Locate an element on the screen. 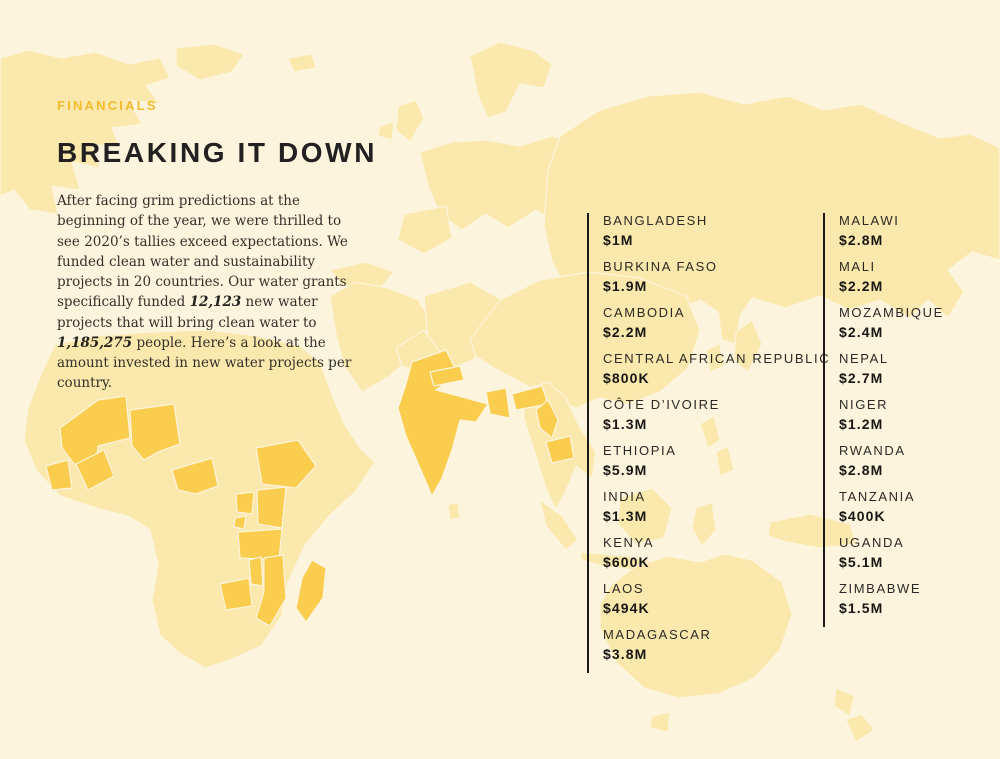 The image size is (1000, 759). country-label: KENYA is located at coordinates (629, 542).